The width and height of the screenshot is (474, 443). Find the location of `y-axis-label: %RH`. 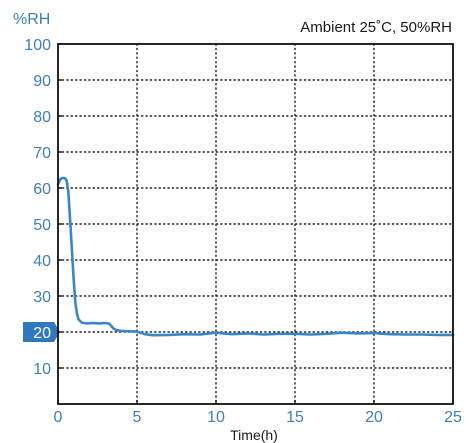

y-axis-label: %RH is located at coordinates (31, 19).